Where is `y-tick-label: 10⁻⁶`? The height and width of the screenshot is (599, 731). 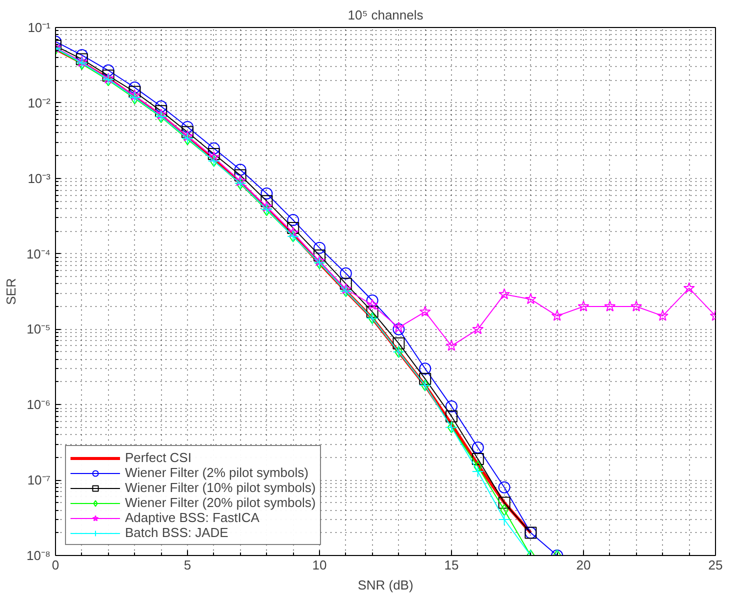
y-tick-label: 10⁻⁶ is located at coordinates (38, 404).